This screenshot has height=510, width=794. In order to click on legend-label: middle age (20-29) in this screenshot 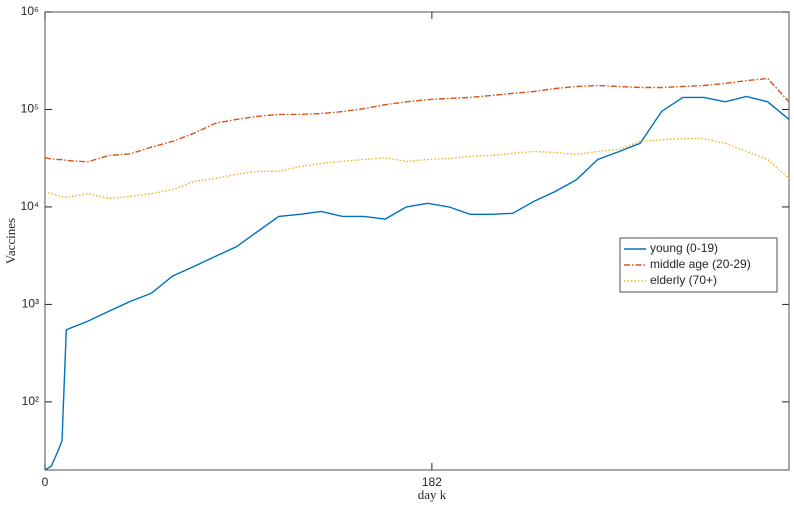, I will do `click(700, 264)`.